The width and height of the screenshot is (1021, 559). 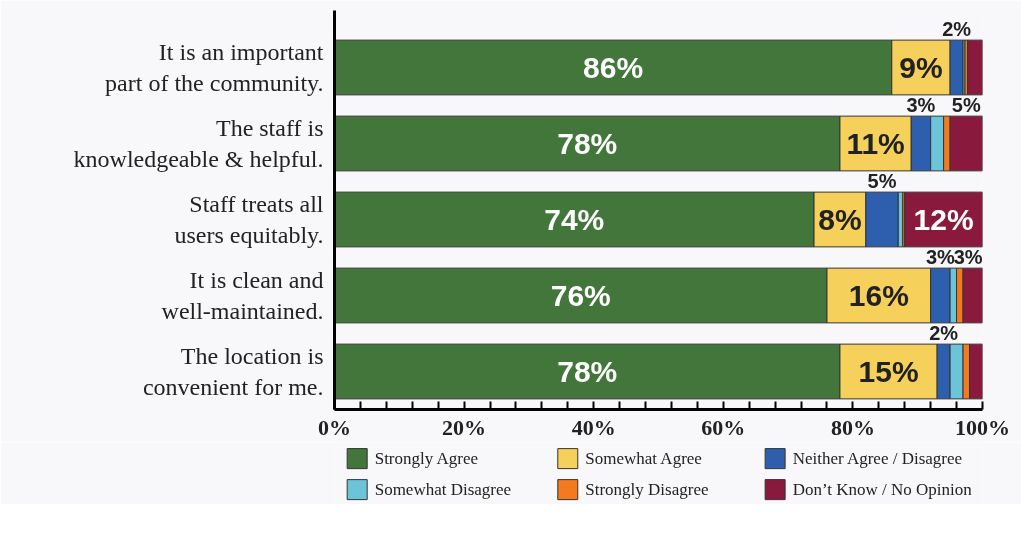 What do you see at coordinates (574, 219) in the screenshot?
I see `data-label: 74%` at bounding box center [574, 219].